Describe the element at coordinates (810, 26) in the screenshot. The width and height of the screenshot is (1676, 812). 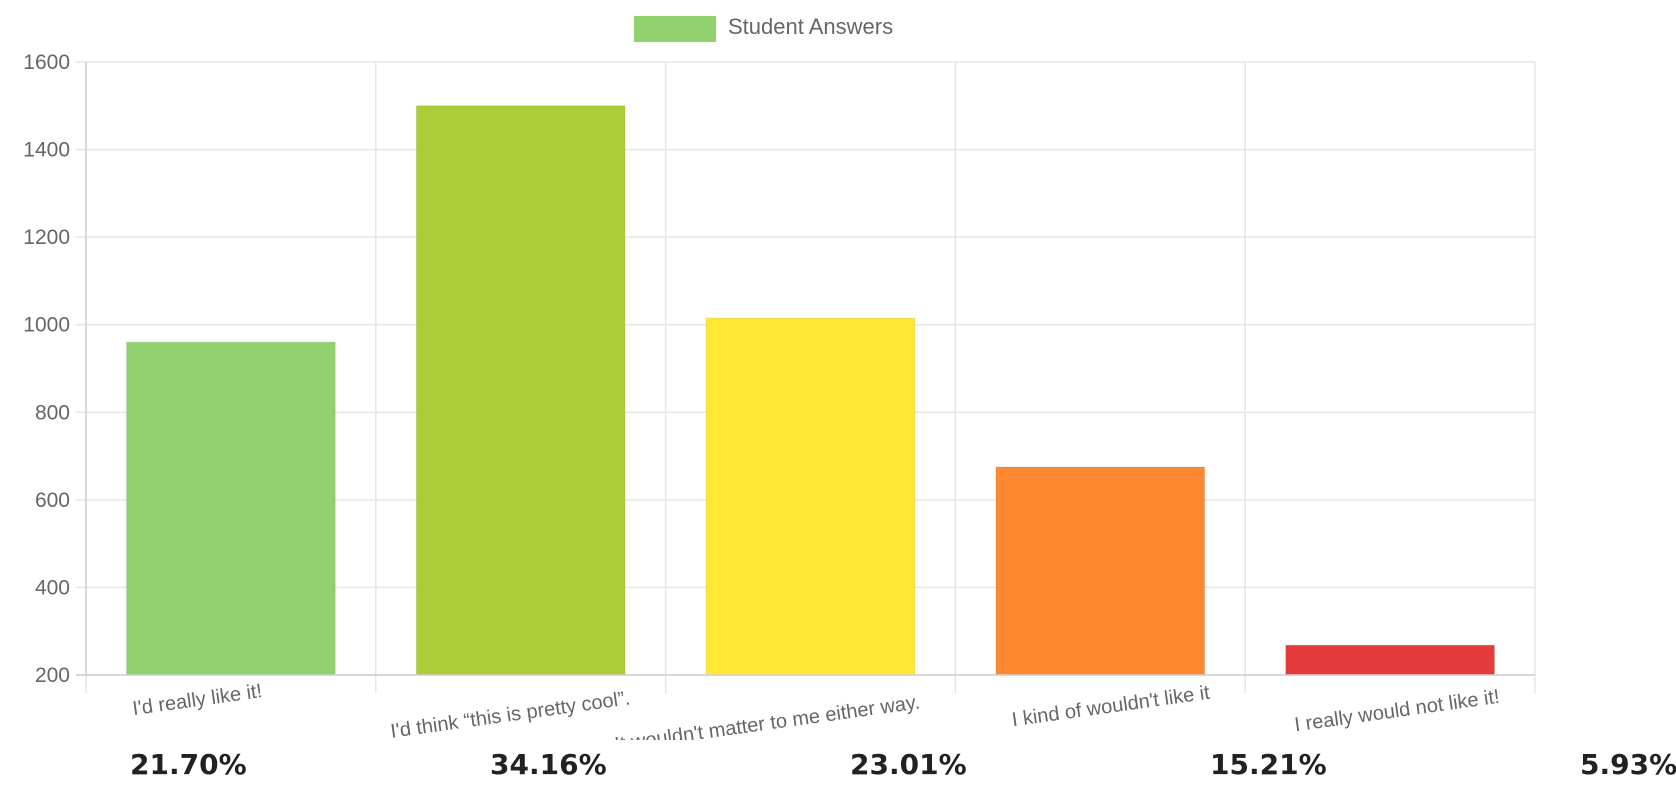
I see `legend-label: Student Answers` at that location.